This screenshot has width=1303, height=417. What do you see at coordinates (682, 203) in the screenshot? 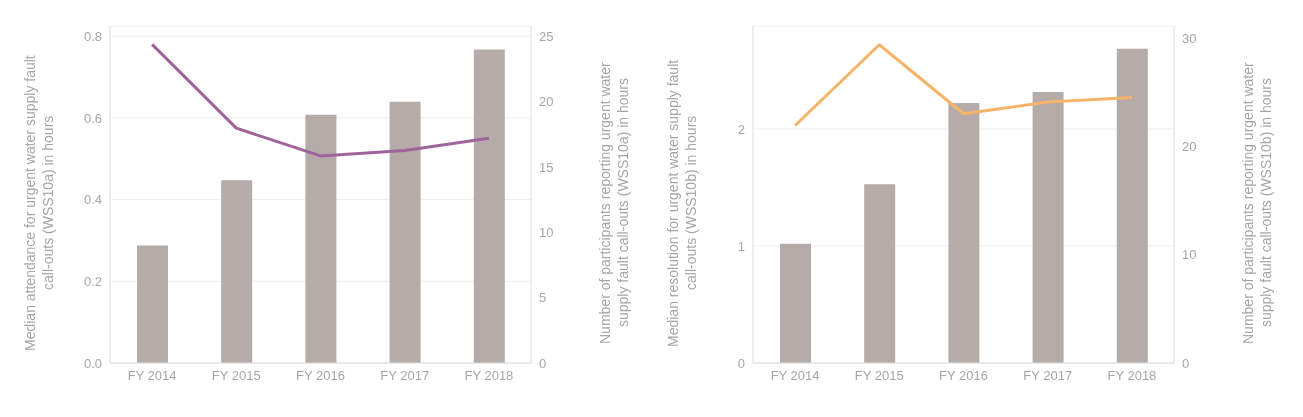
I see `y-axis-title: Median resolution for urgent water supply fault call-outs (WSS10b) in hours` at bounding box center [682, 203].